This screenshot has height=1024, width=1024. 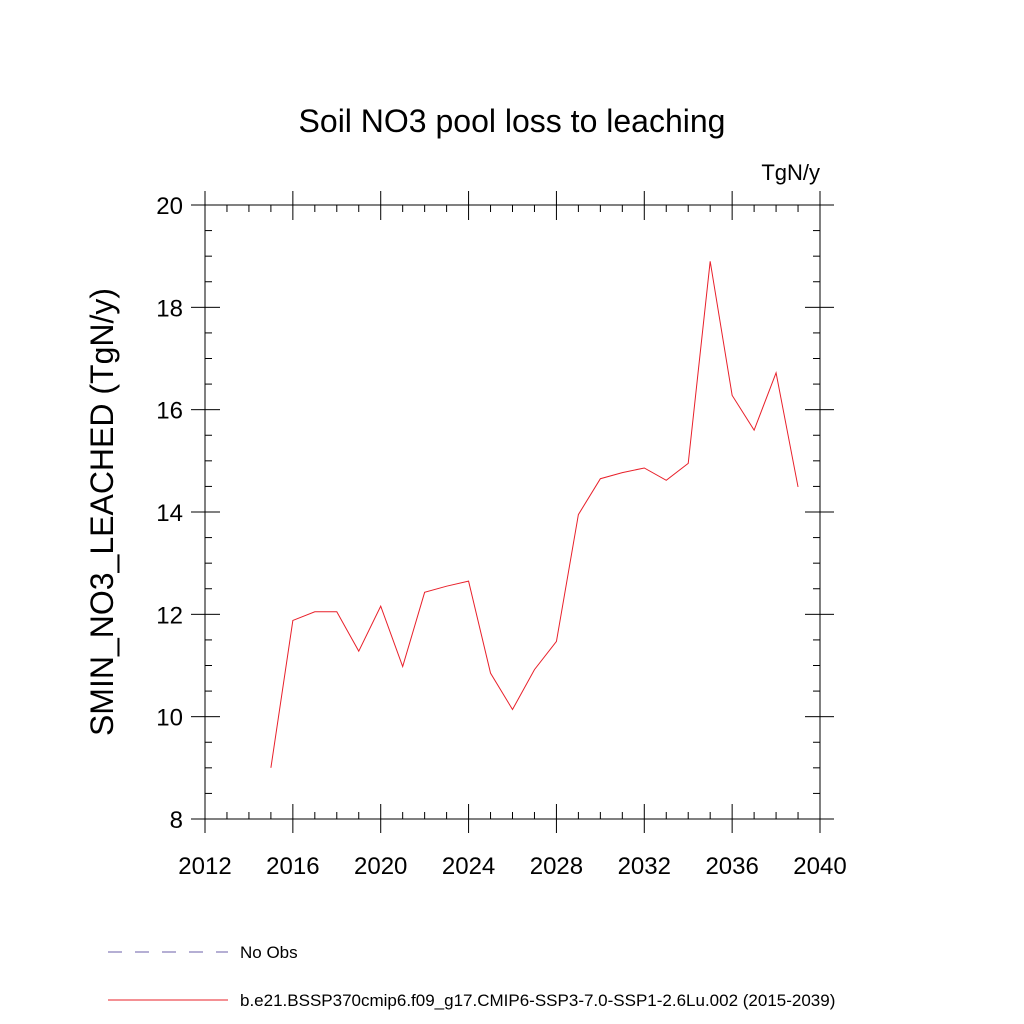 What do you see at coordinates (169, 206) in the screenshot?
I see `y-tick-label: 20` at bounding box center [169, 206].